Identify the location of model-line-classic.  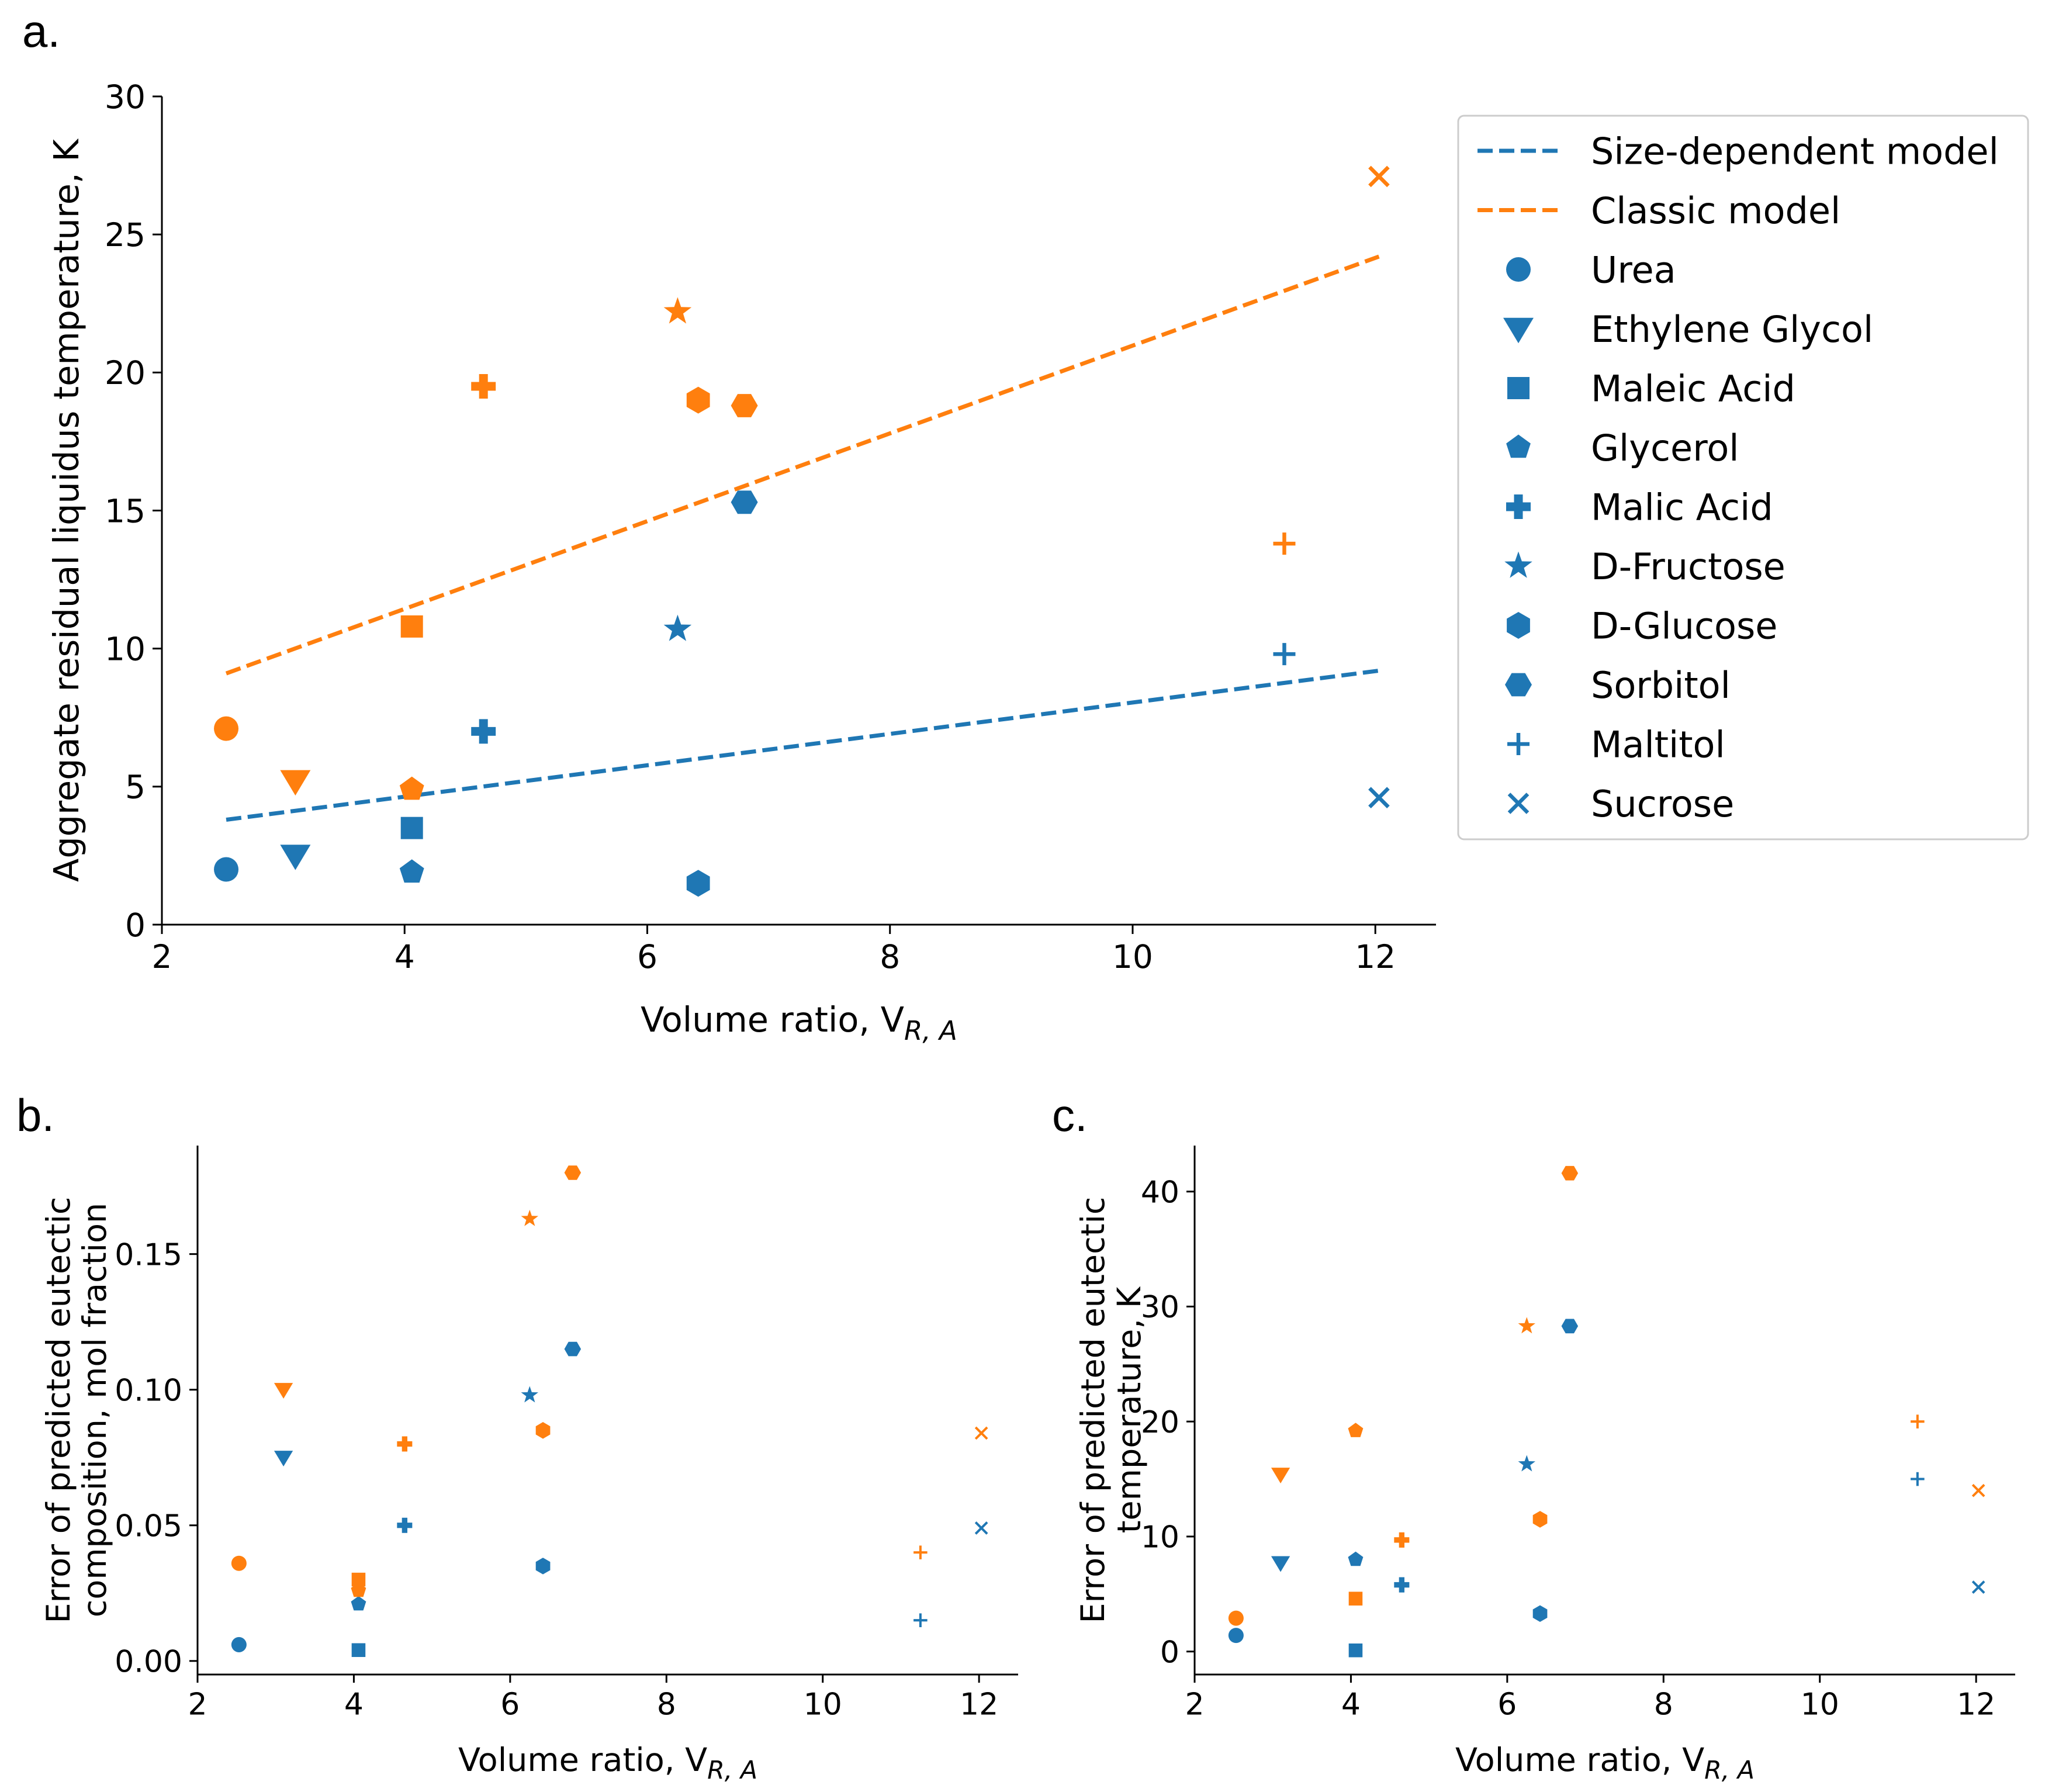
(802, 465).